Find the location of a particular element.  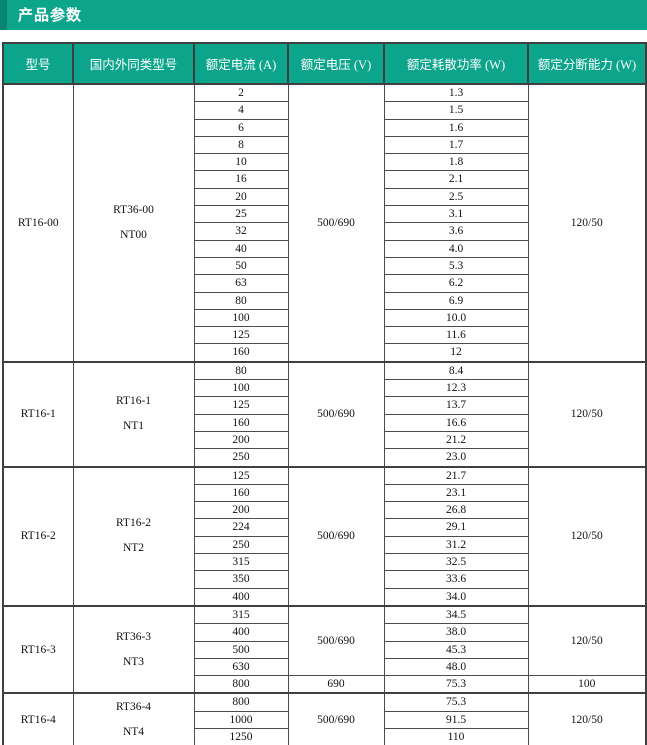

power-cell: 48.0 is located at coordinates (456, 667).